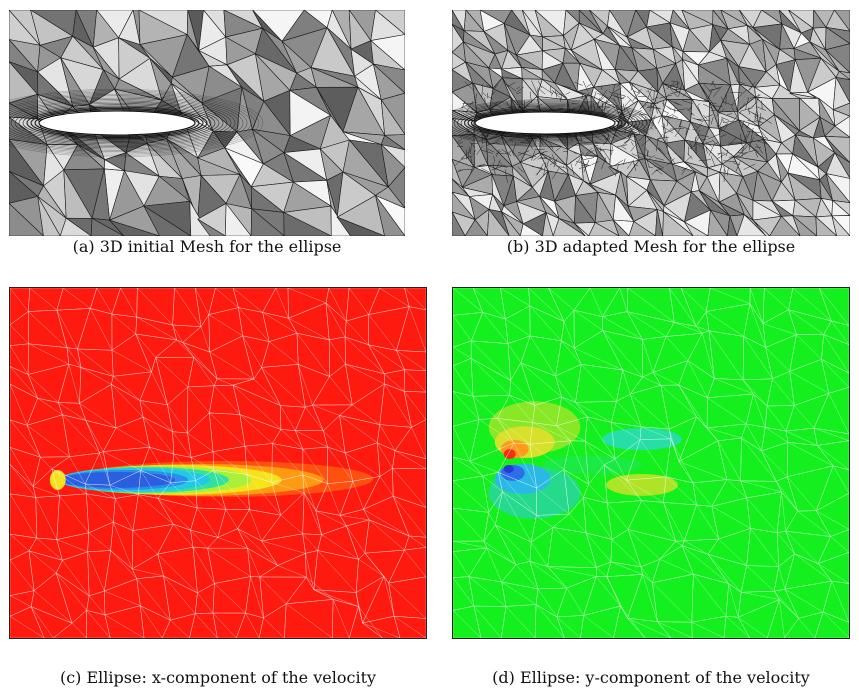  I want to click on adapted-mesh-panel, so click(651, 123).